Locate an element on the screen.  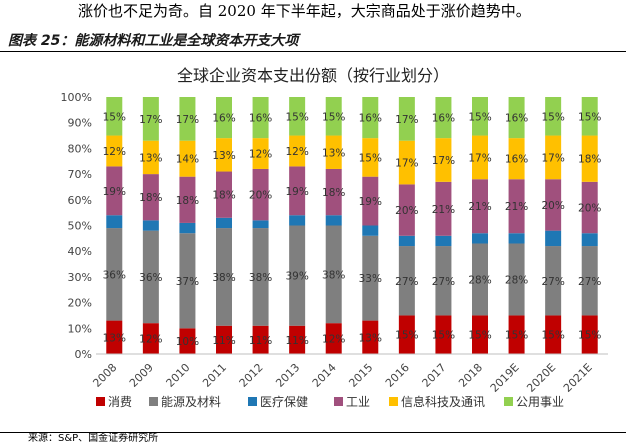
data-label: 39% is located at coordinates (296, 277).